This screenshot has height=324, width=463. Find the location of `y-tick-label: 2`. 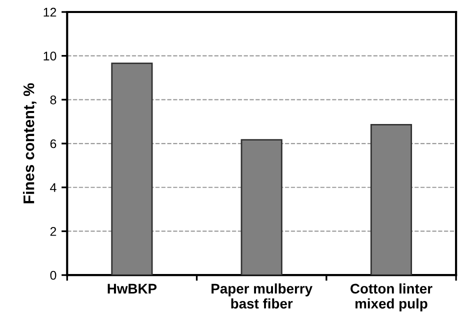

y-tick-label: 2 is located at coordinates (53, 231).